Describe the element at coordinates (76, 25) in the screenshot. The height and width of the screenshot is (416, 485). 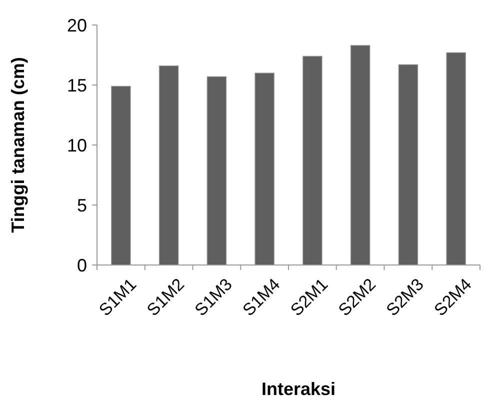
I see `y-tick-label: 20` at that location.